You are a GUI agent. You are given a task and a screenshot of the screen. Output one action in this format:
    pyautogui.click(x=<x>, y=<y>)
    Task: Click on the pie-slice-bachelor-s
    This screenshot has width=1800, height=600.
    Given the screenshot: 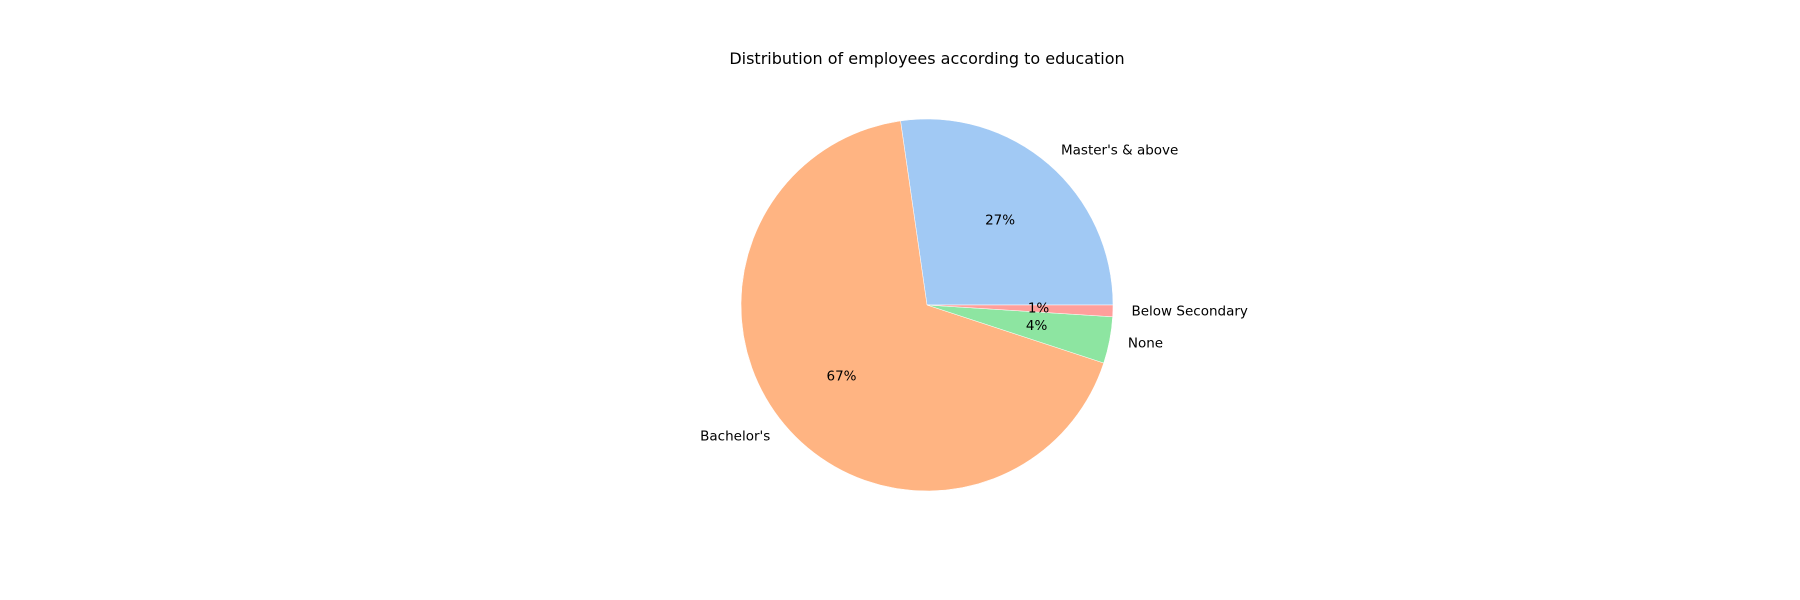 What is the action you would take?
    pyautogui.click(x=922, y=306)
    